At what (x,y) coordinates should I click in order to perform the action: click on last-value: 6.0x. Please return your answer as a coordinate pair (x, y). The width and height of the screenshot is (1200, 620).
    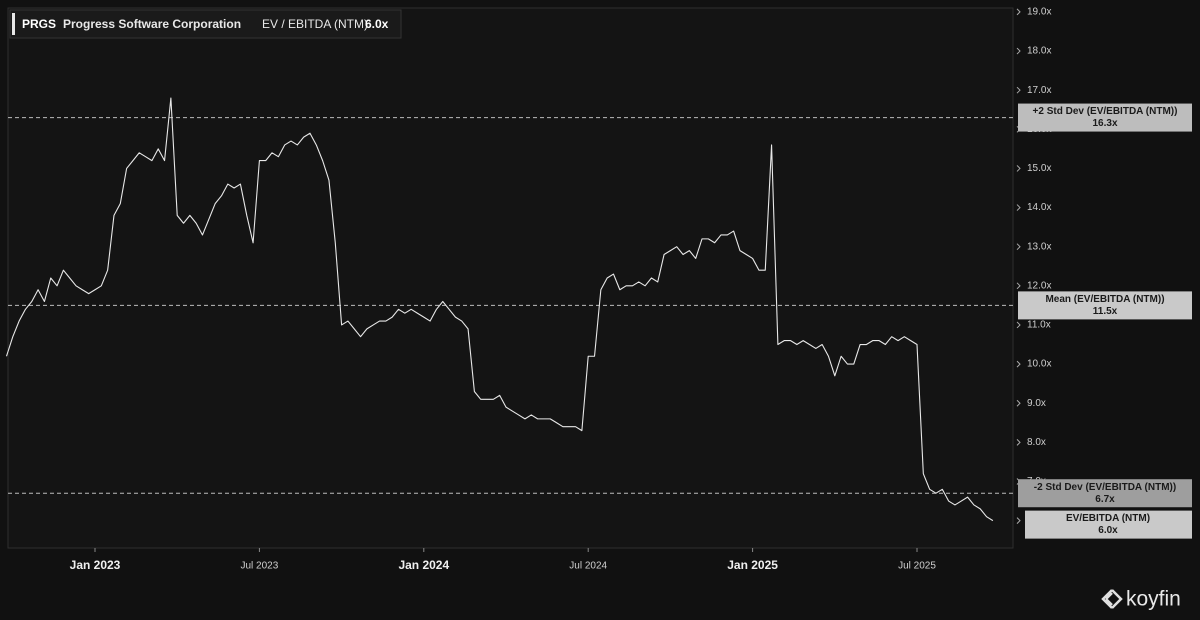
    Looking at the image, I should click on (1108, 530).